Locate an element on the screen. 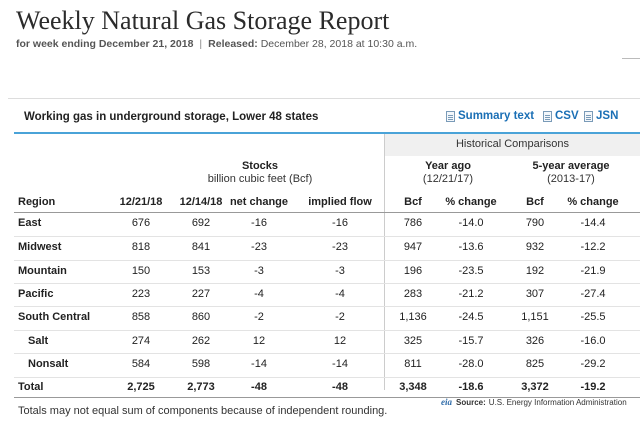  table-cell: -14.0 is located at coordinates (471, 223).